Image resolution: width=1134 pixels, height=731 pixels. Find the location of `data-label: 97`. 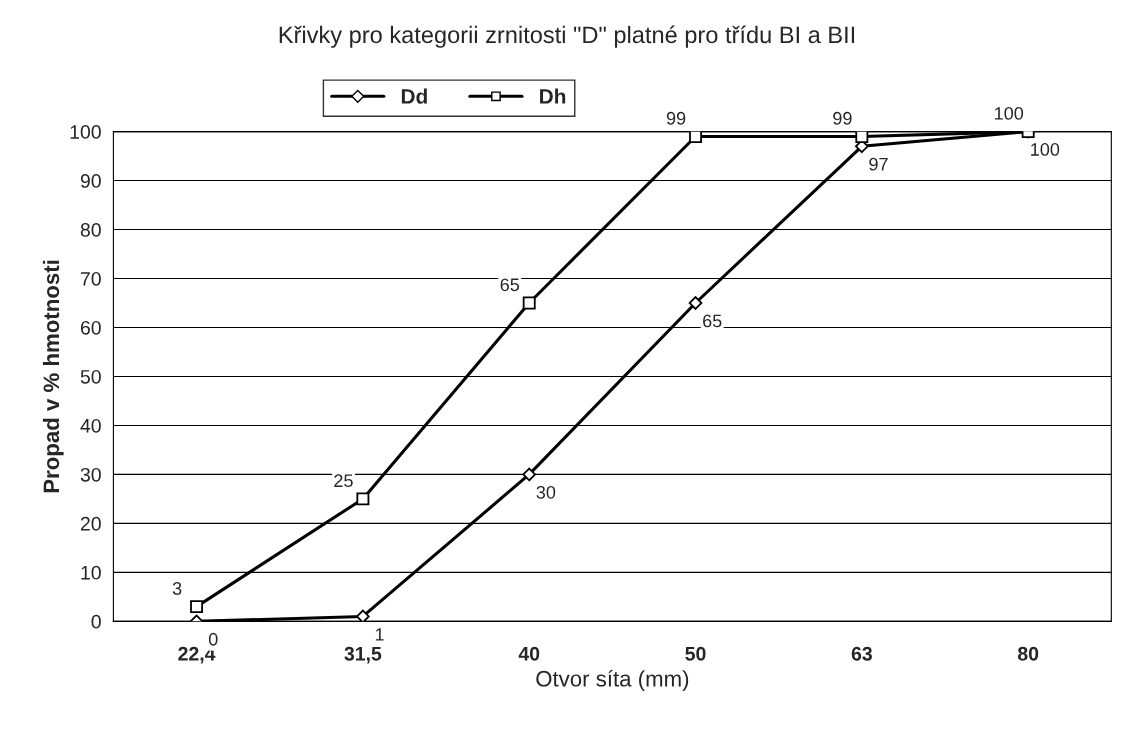

data-label: 97 is located at coordinates (878, 164).